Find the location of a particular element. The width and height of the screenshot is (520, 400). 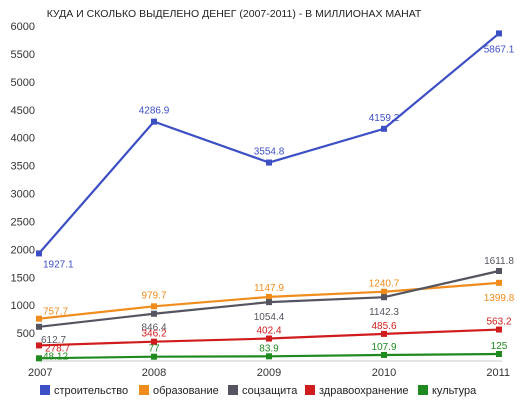

x-tick-label: 2008 is located at coordinates (154, 373).